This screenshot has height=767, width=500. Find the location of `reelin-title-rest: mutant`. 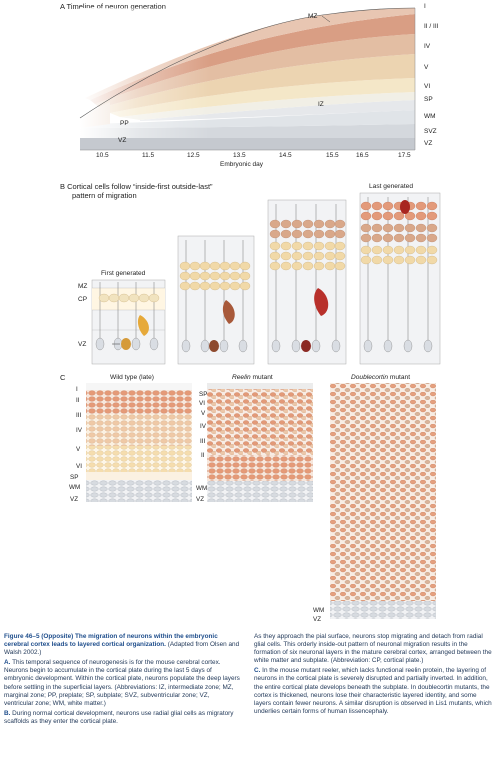

reelin-title-rest: mutant is located at coordinates (261, 377).